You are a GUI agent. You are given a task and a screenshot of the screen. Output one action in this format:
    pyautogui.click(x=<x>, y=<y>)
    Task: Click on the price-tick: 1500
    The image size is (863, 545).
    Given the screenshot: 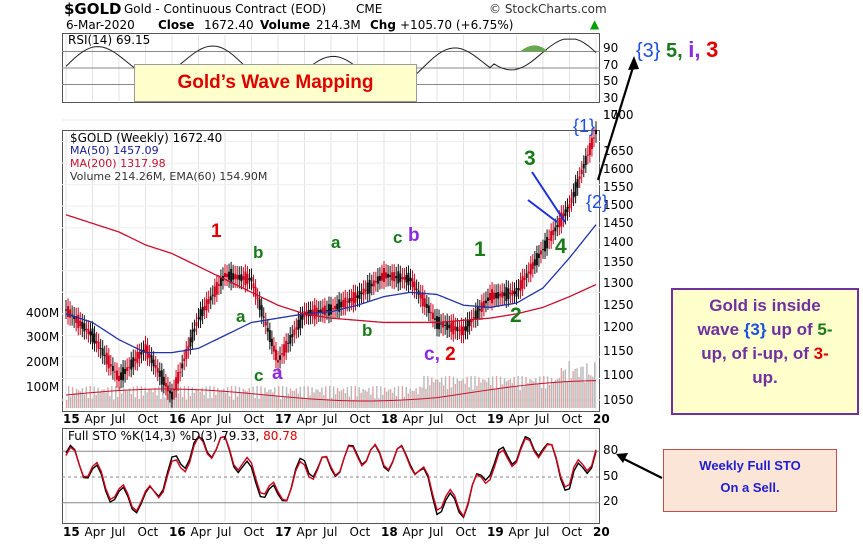 What is the action you would take?
    pyautogui.click(x=618, y=205)
    